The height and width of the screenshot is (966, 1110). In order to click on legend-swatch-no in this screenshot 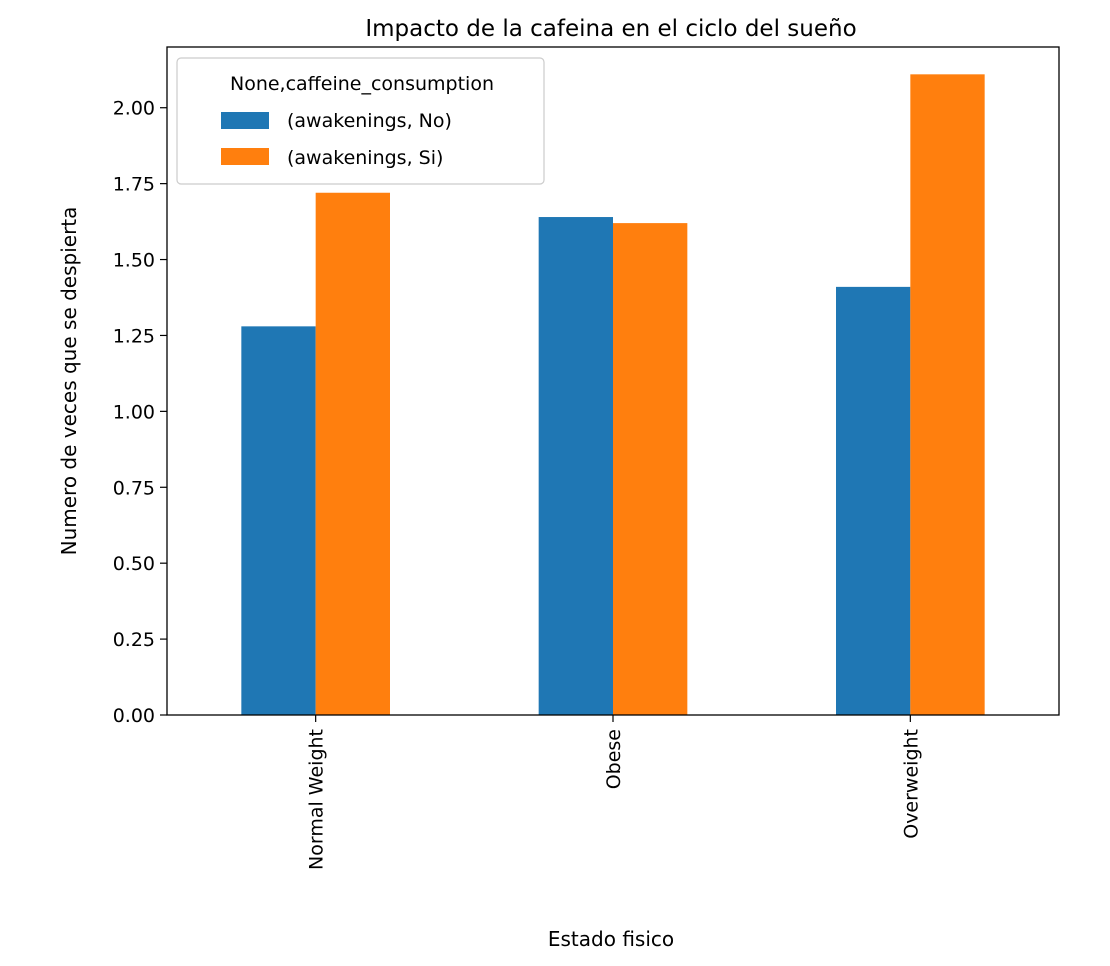, I will do `click(245, 120)`.